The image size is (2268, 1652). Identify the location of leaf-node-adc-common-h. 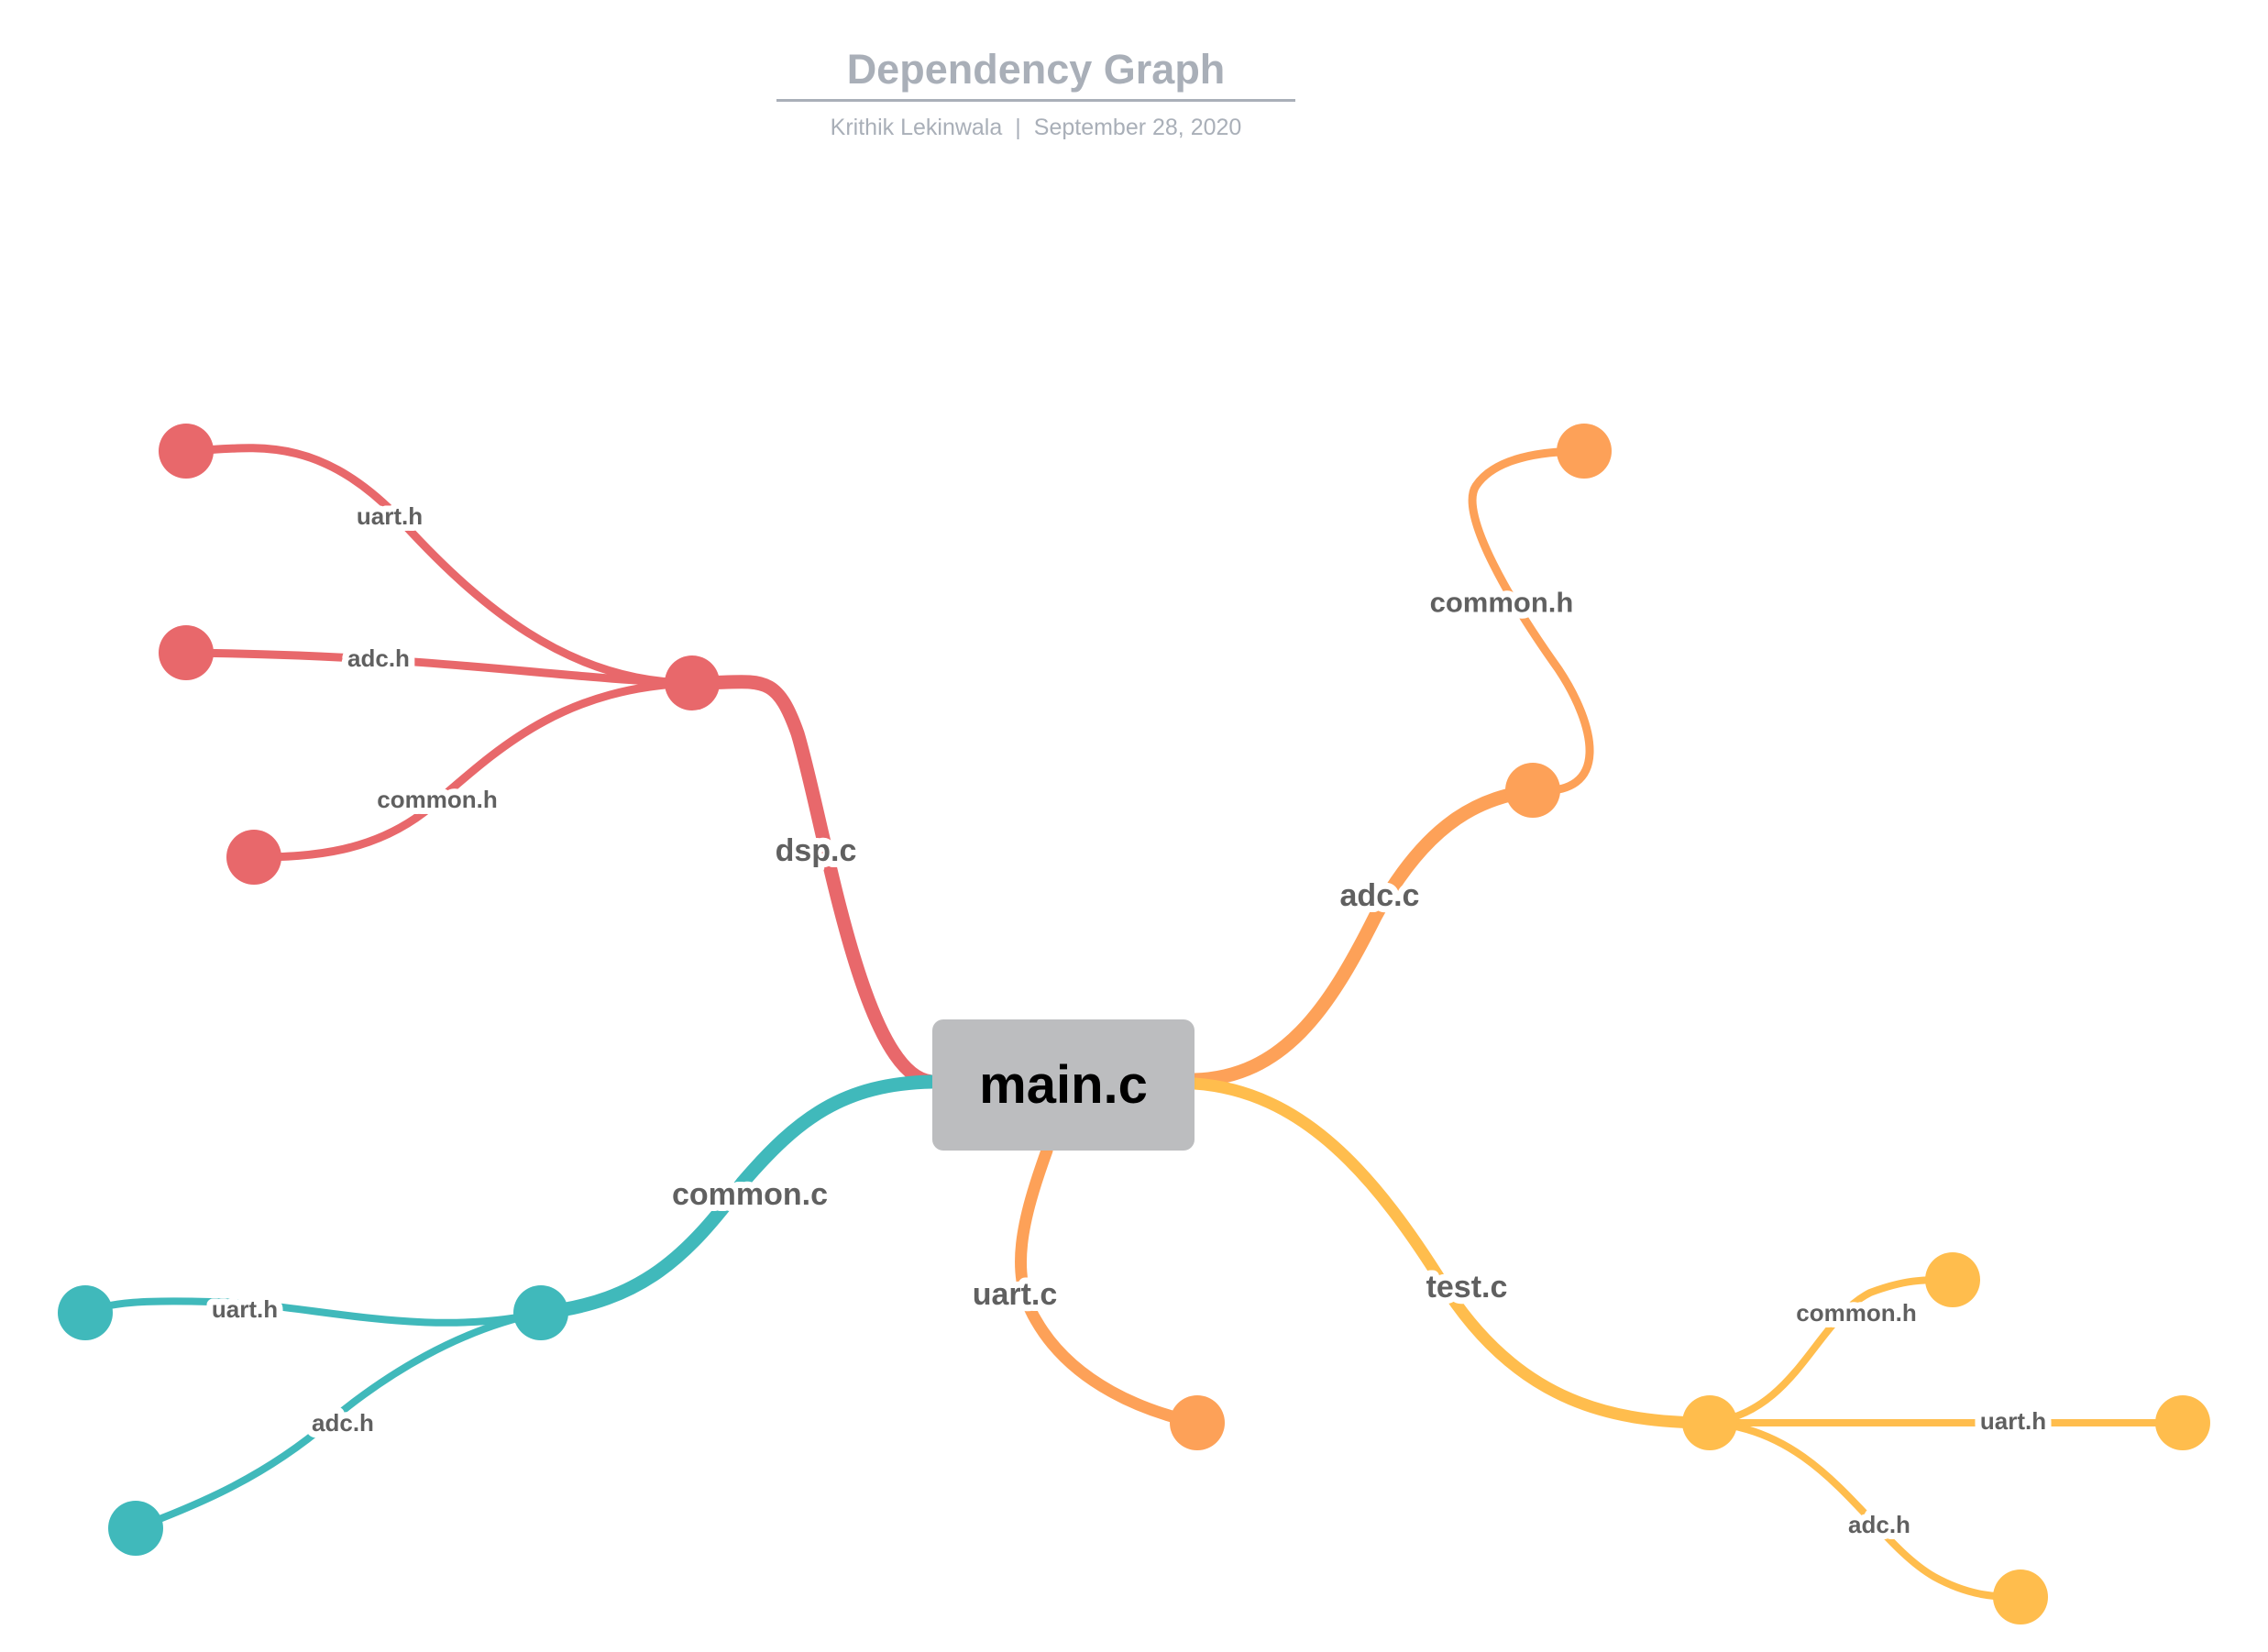
(1585, 451).